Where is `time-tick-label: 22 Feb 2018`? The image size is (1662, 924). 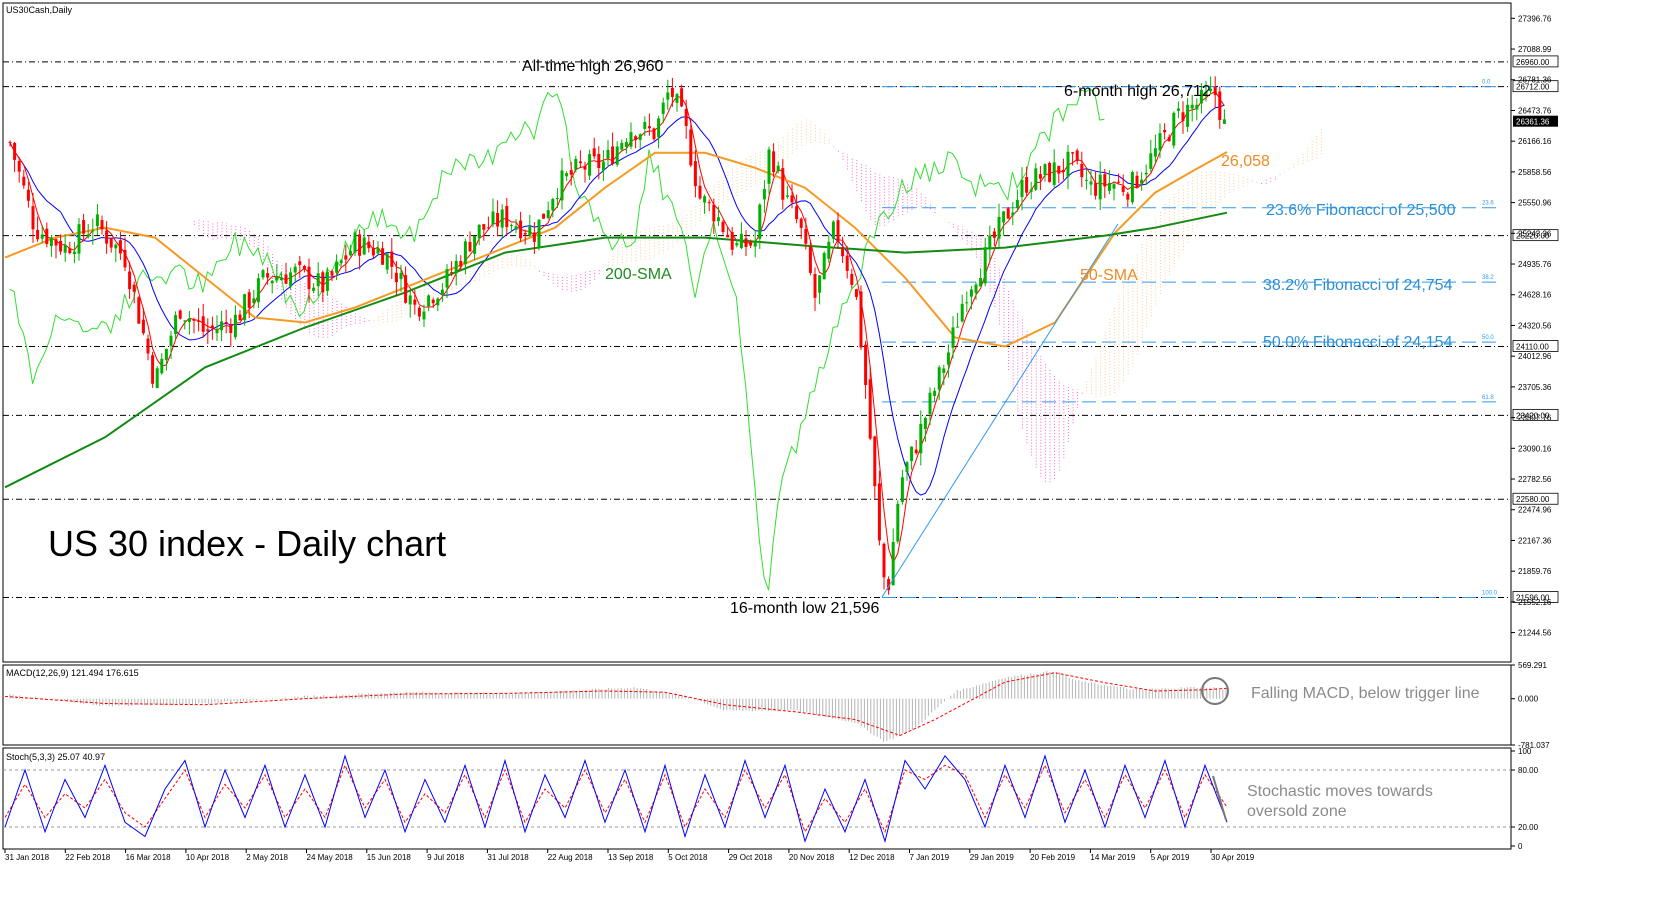 time-tick-label: 22 Feb 2018 is located at coordinates (87, 857).